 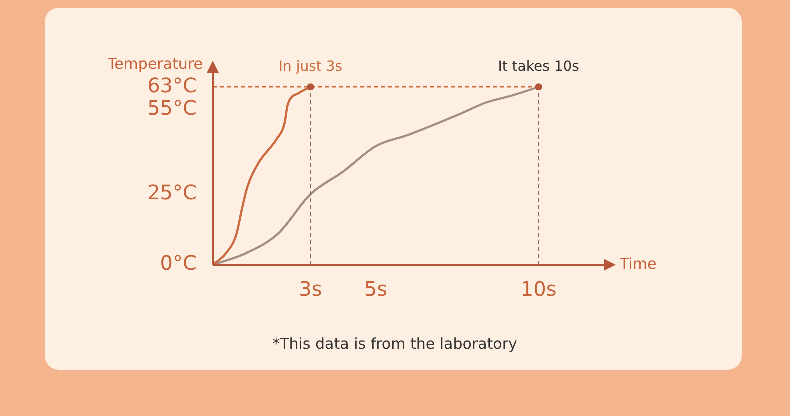 What do you see at coordinates (172, 108) in the screenshot?
I see `y-tick-label: 55°C` at bounding box center [172, 108].